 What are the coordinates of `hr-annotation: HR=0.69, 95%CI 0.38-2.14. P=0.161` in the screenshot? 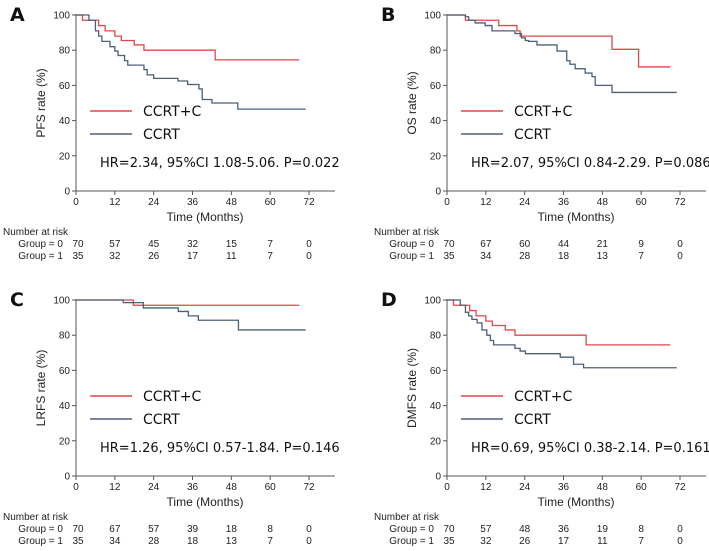 It's located at (590, 448).